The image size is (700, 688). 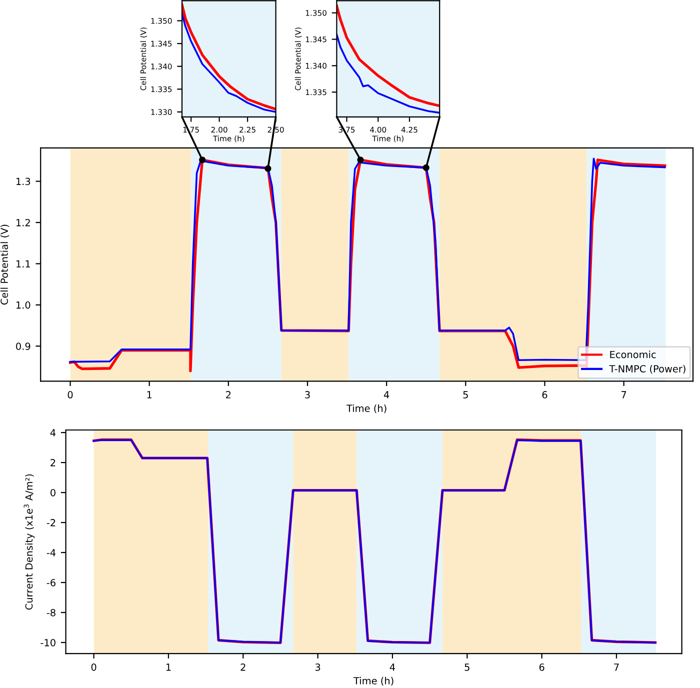 What do you see at coordinates (5, 264) in the screenshot?
I see `y-axis-title: Cell Potential (V)` at bounding box center [5, 264].